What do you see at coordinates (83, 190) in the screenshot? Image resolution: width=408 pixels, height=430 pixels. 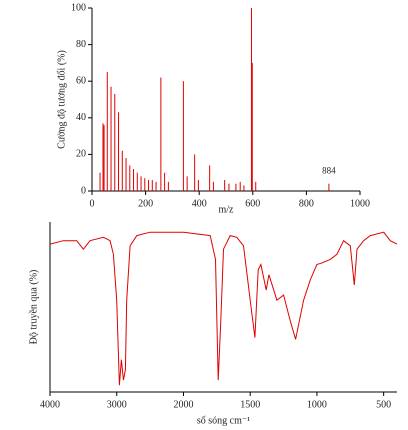 I see `y-tick-label: 0` at bounding box center [83, 190].